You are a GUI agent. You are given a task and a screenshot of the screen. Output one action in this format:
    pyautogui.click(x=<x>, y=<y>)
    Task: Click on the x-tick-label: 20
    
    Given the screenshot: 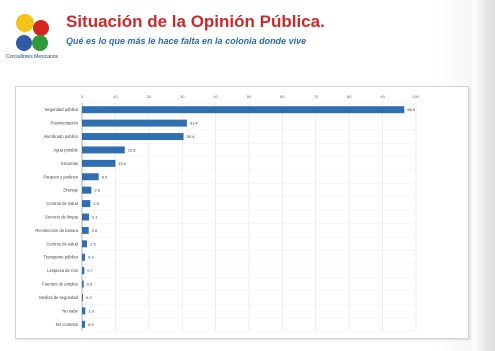 What is the action you would take?
    pyautogui.click(x=149, y=96)
    